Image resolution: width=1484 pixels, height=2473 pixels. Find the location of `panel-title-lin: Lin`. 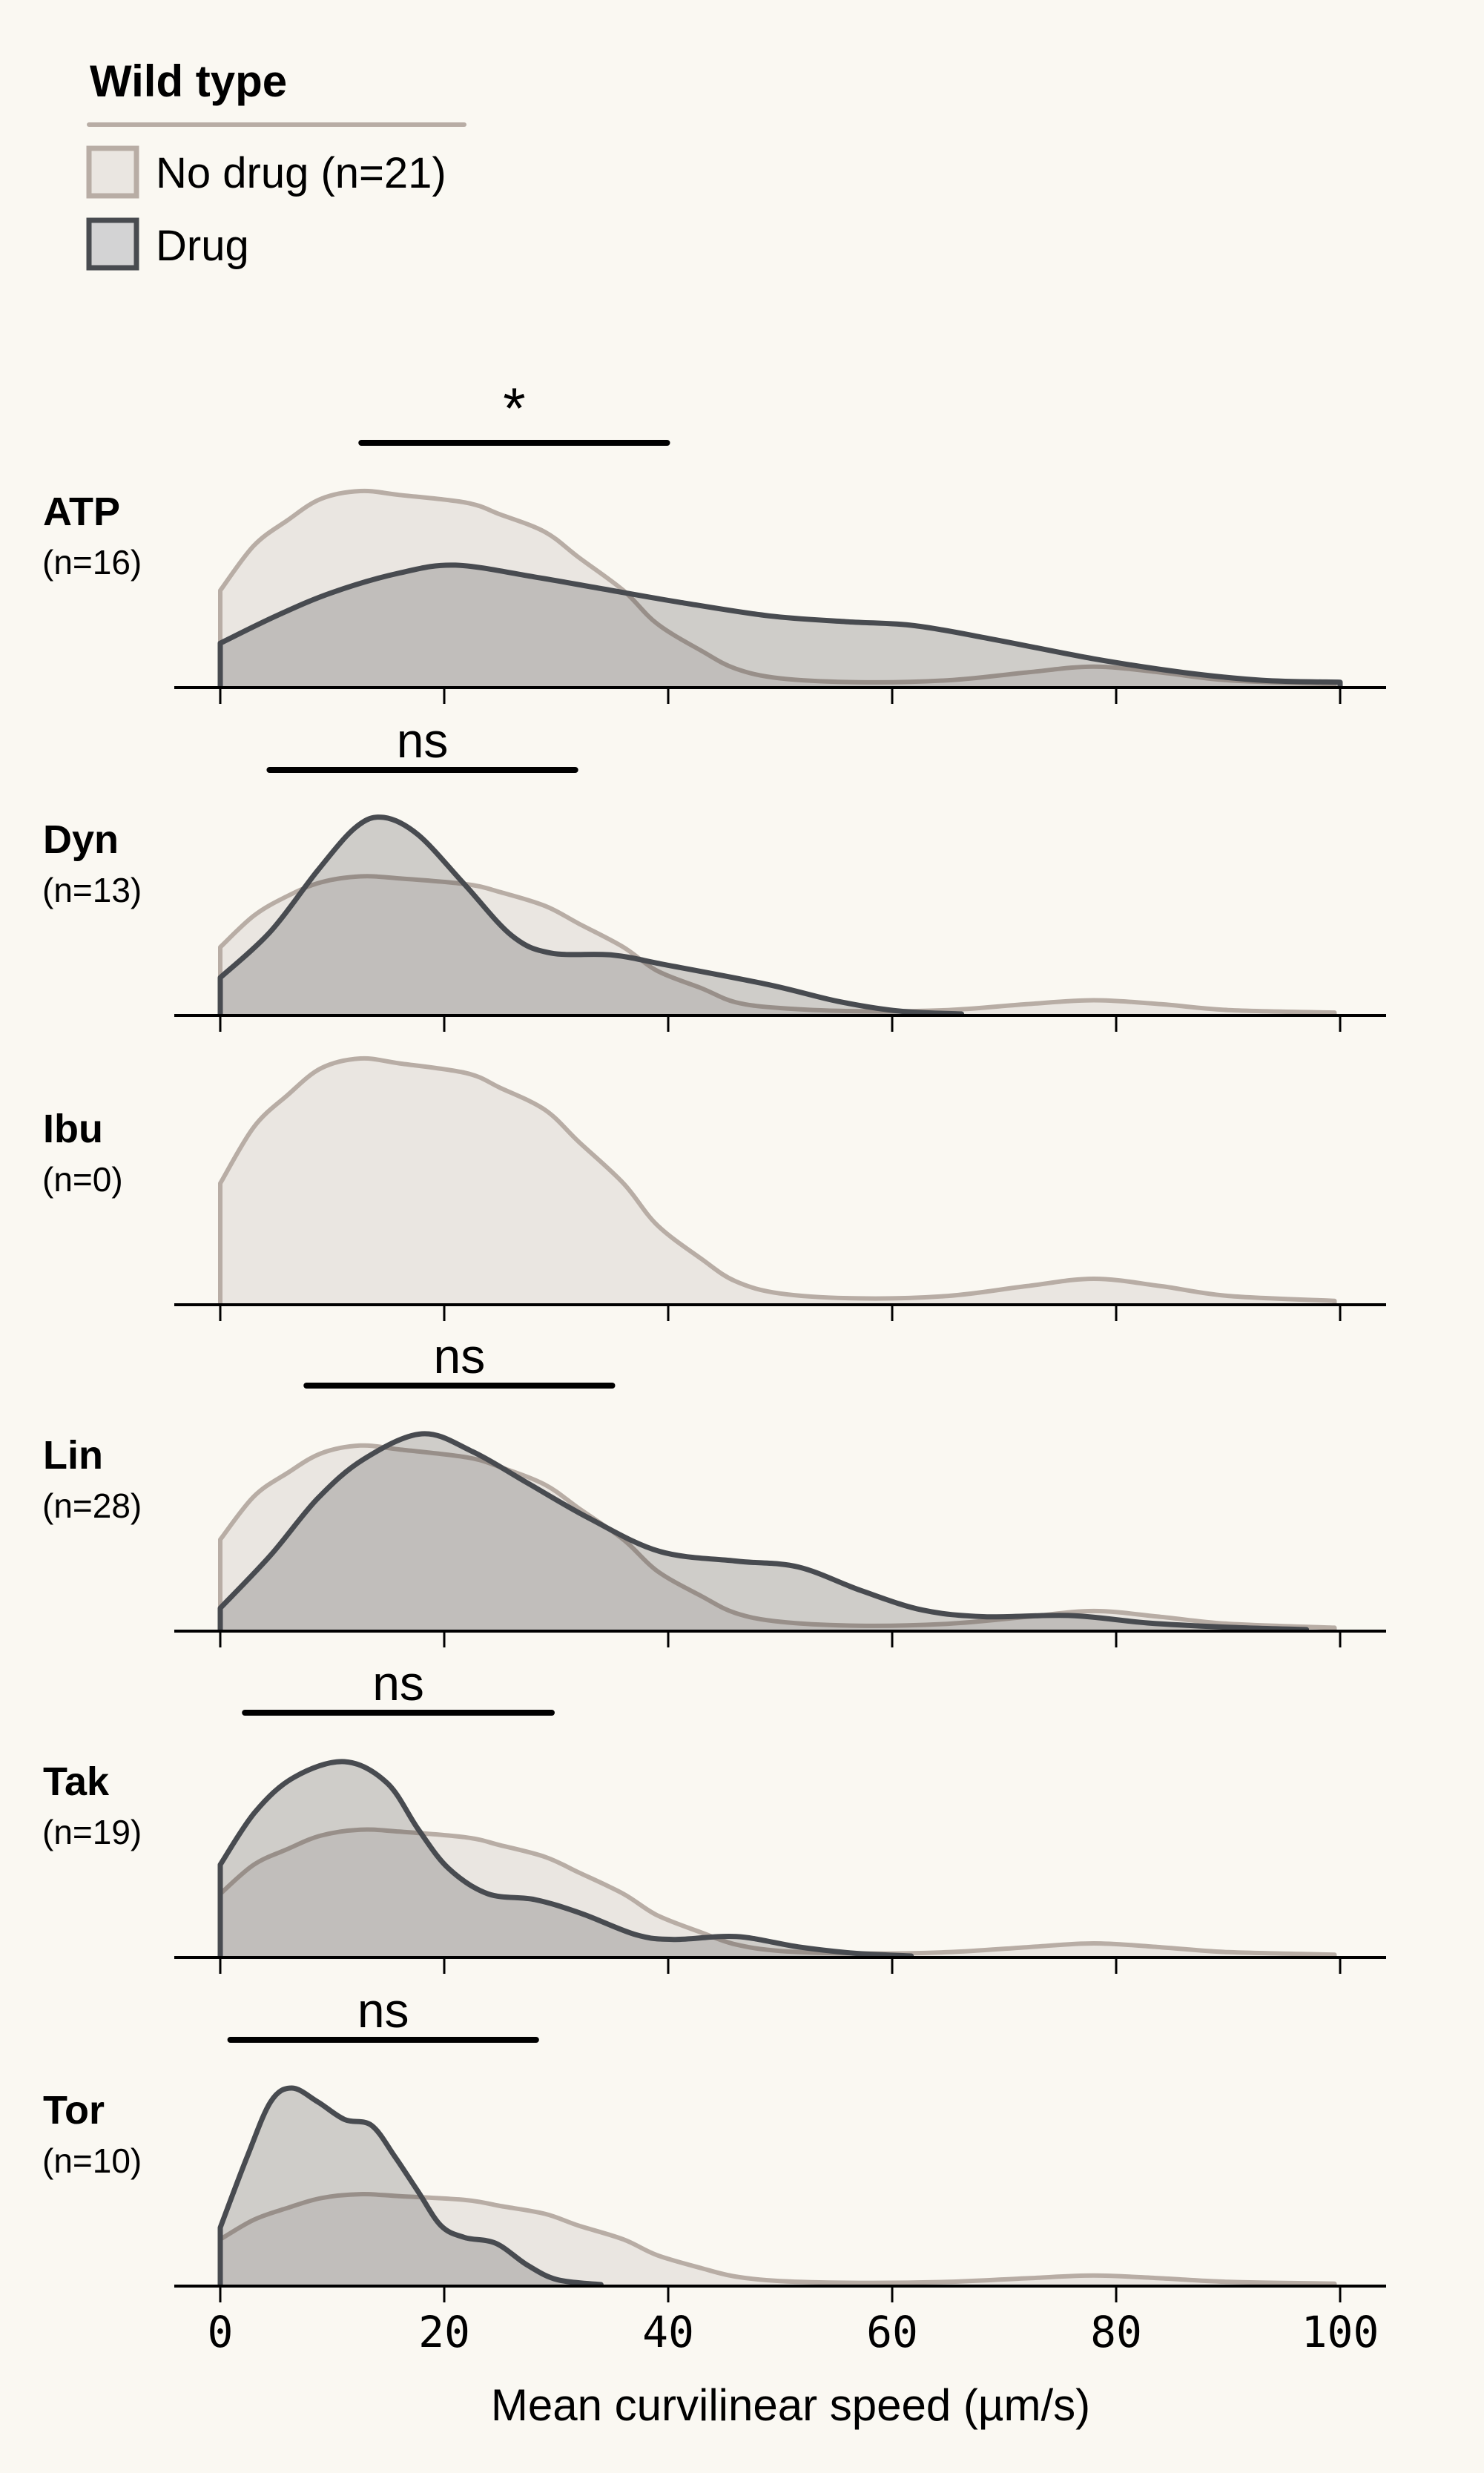

panel-title-lin: Lin is located at coordinates (73, 1456).